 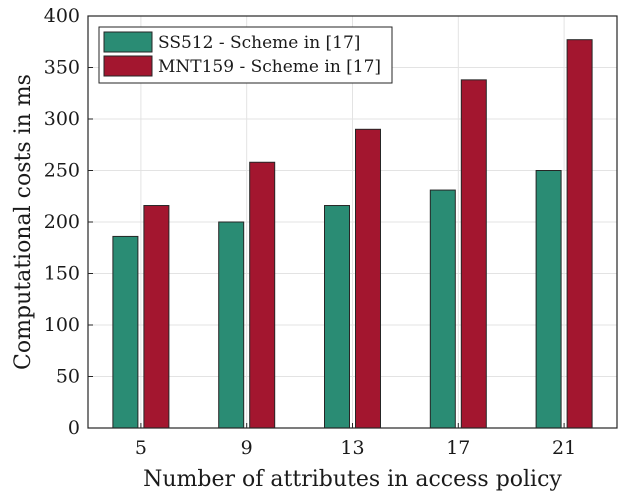 What do you see at coordinates (62, 171) in the screenshot?
I see `y-tick-label: 250` at bounding box center [62, 171].